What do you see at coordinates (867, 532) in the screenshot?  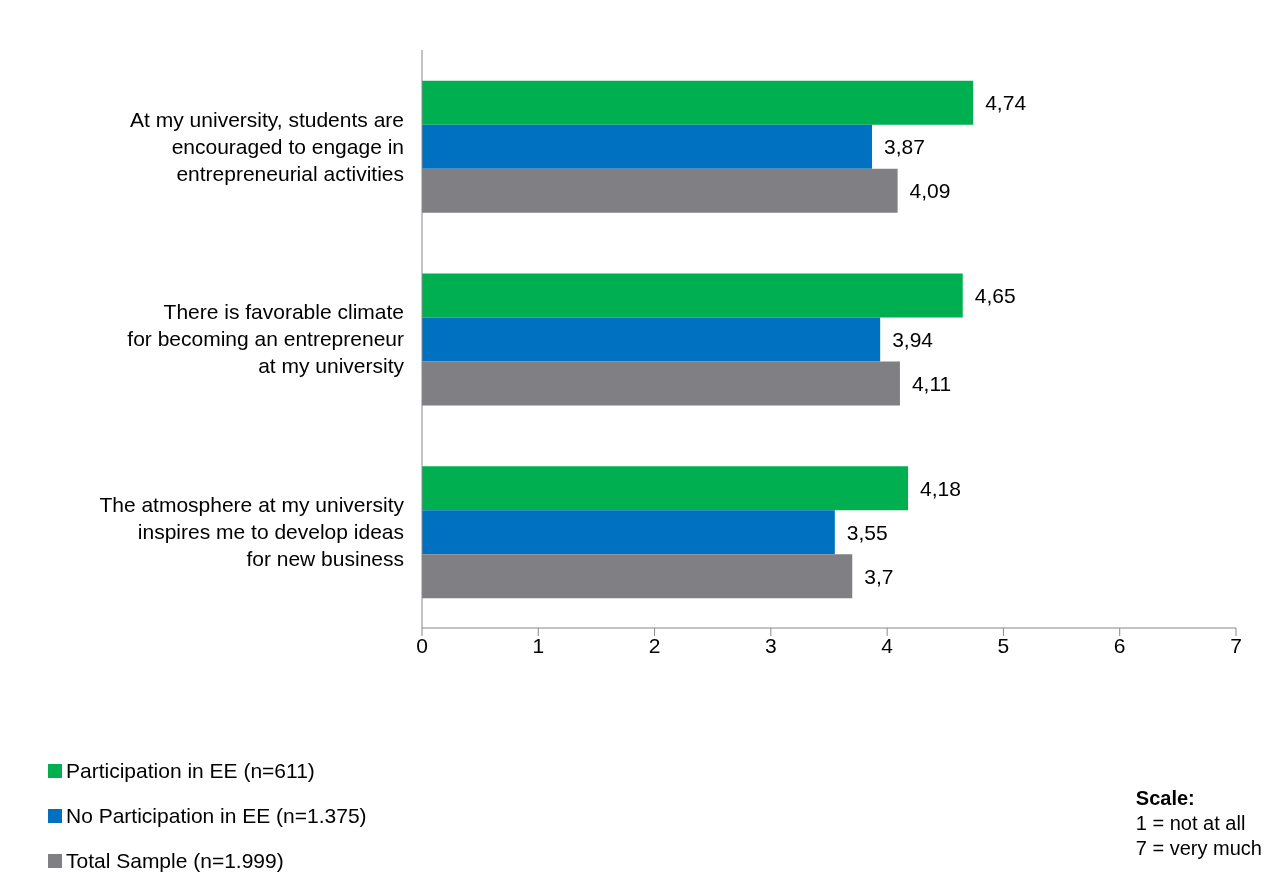 I see `data-label: 3,55` at bounding box center [867, 532].